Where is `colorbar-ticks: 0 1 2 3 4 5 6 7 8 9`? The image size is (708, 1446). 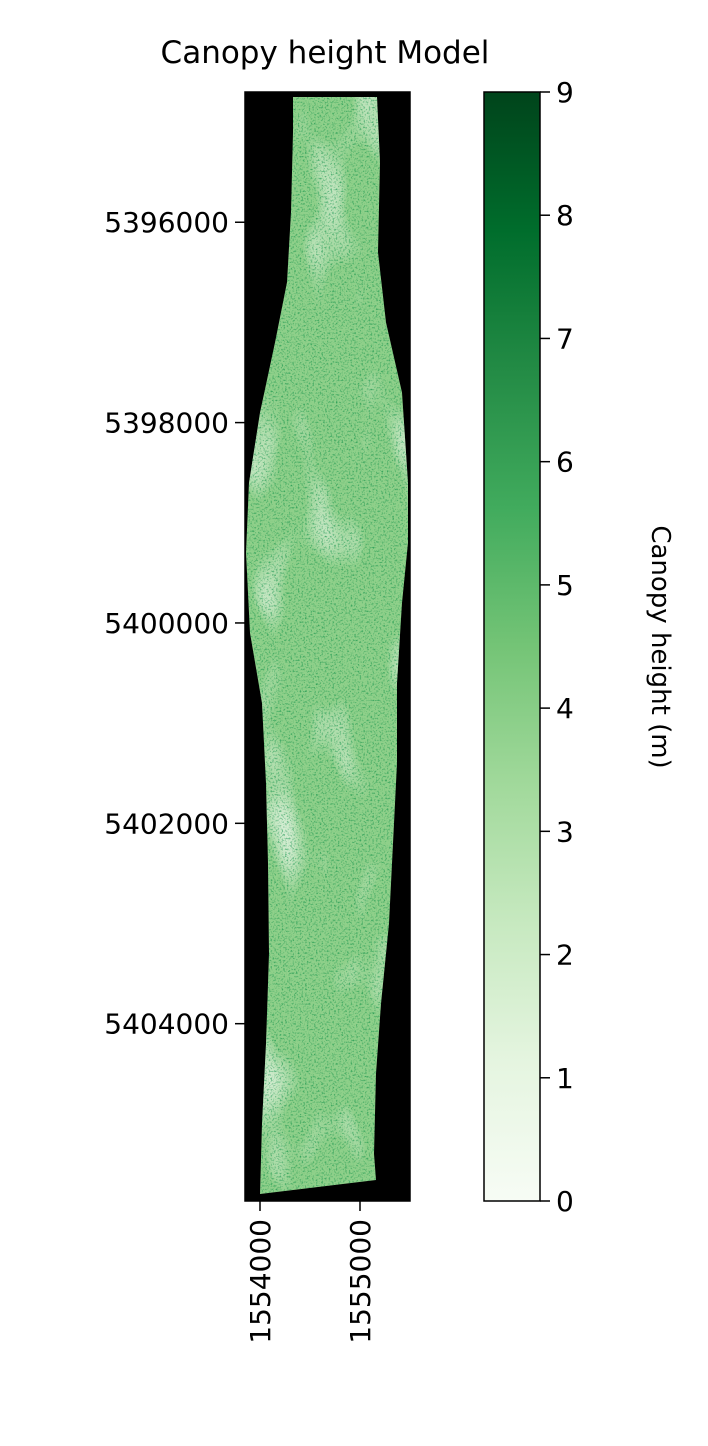 colorbar-ticks: 0 1 2 3 4 5 6 7 8 9 is located at coordinates (557, 647).